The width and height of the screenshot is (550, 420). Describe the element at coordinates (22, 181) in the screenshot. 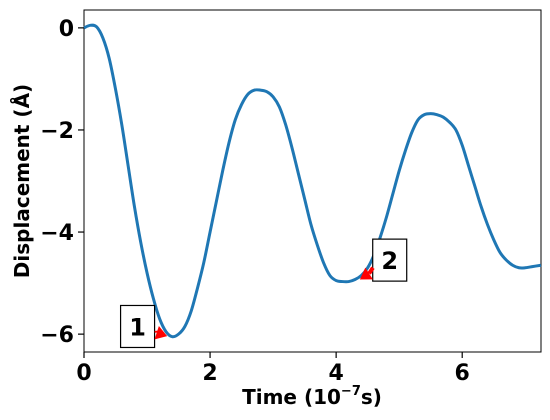

I see `y-axis-label: Displacement (Å)` at that location.